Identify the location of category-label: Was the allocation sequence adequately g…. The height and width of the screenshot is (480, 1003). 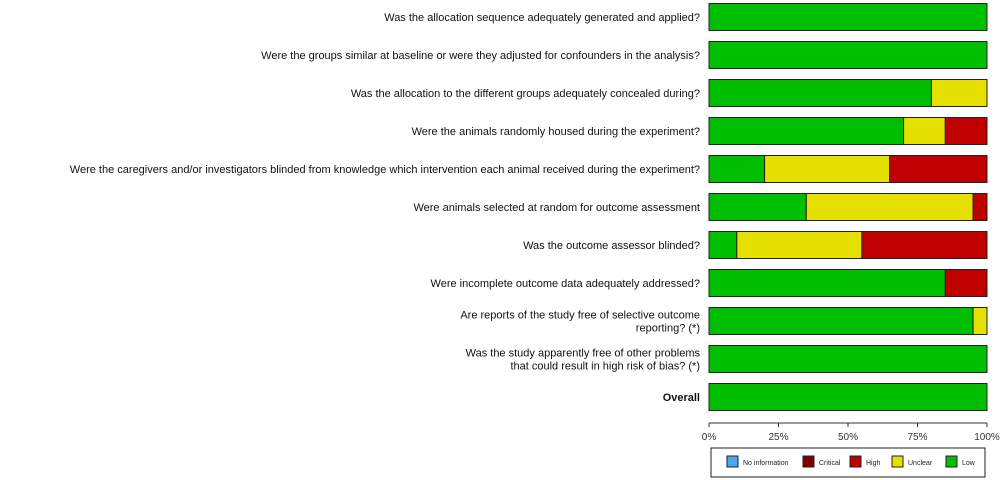
(542, 18).